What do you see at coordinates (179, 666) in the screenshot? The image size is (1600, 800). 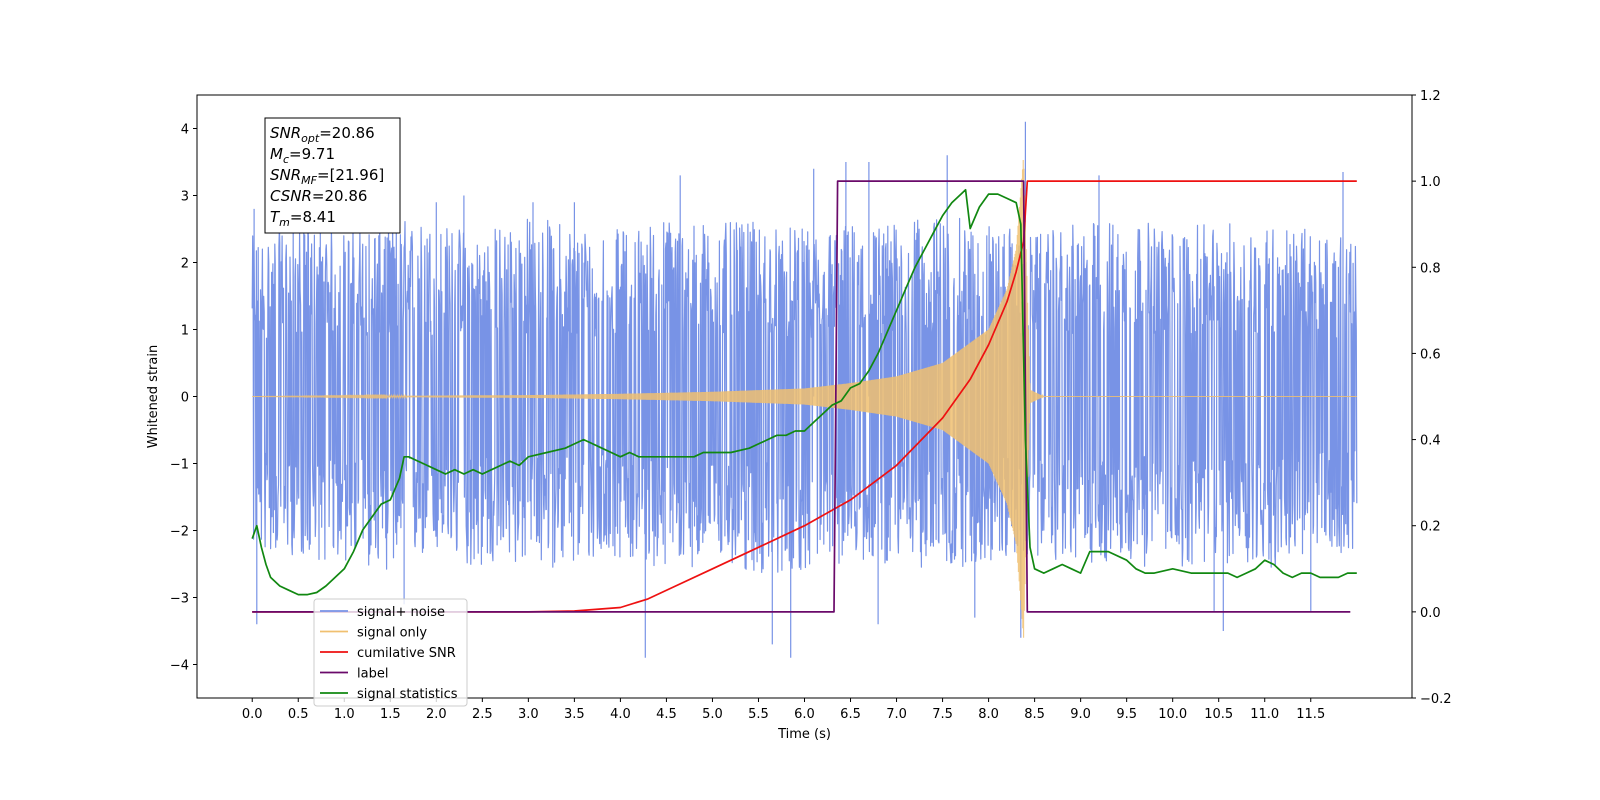 I see `y-tick-label: −4` at bounding box center [179, 666].